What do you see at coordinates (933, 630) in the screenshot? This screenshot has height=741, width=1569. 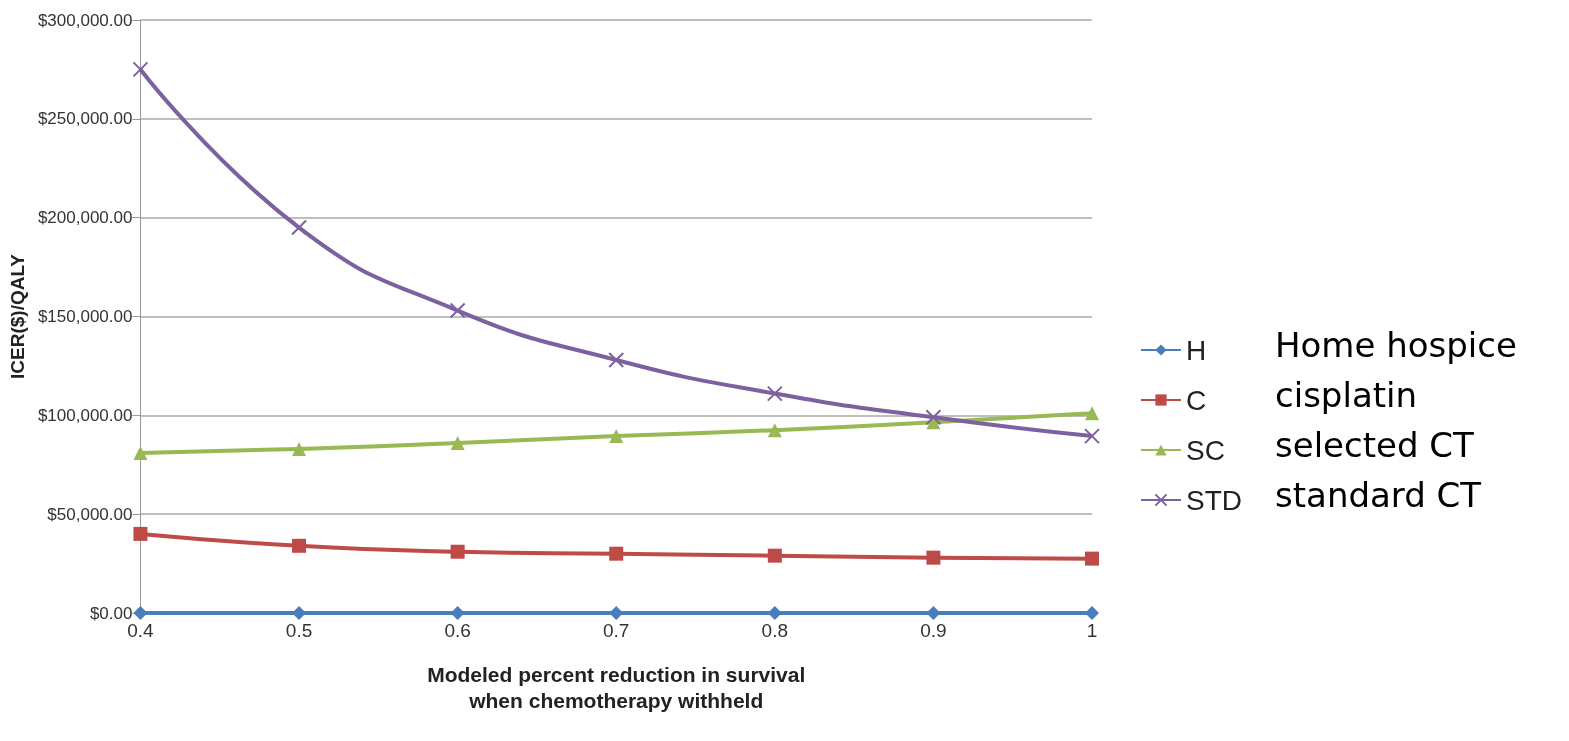 I see `x-tick-label: 0.9` at bounding box center [933, 630].